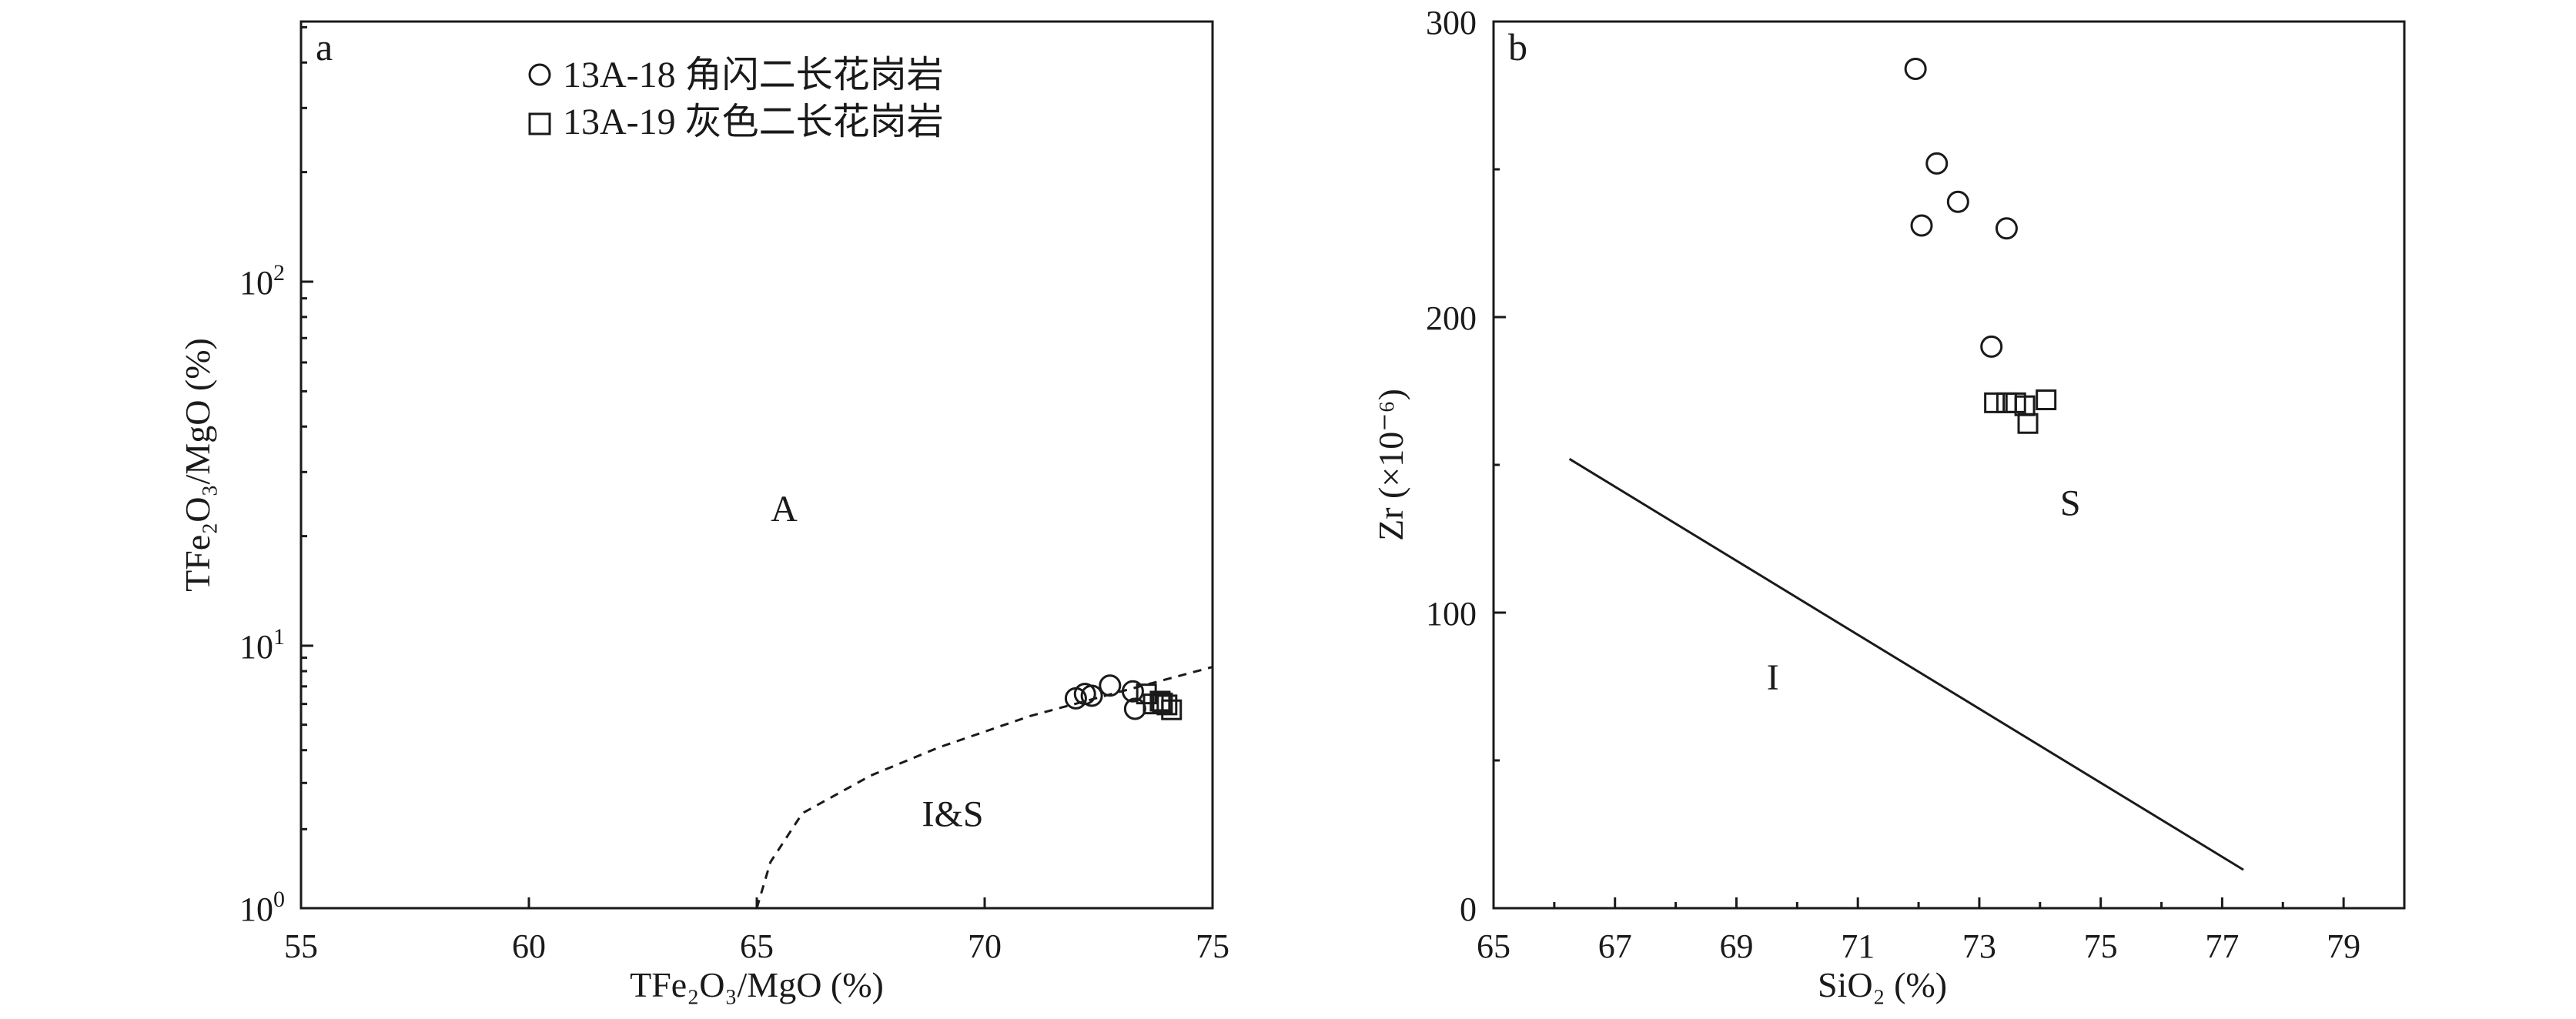 This screenshot has width=2576, height=1019. What do you see at coordinates (736, 98) in the screenshot?
I see `legend: 13A-18 角闪二长花岗岩 13A-19 灰色二长花岗岩` at bounding box center [736, 98].